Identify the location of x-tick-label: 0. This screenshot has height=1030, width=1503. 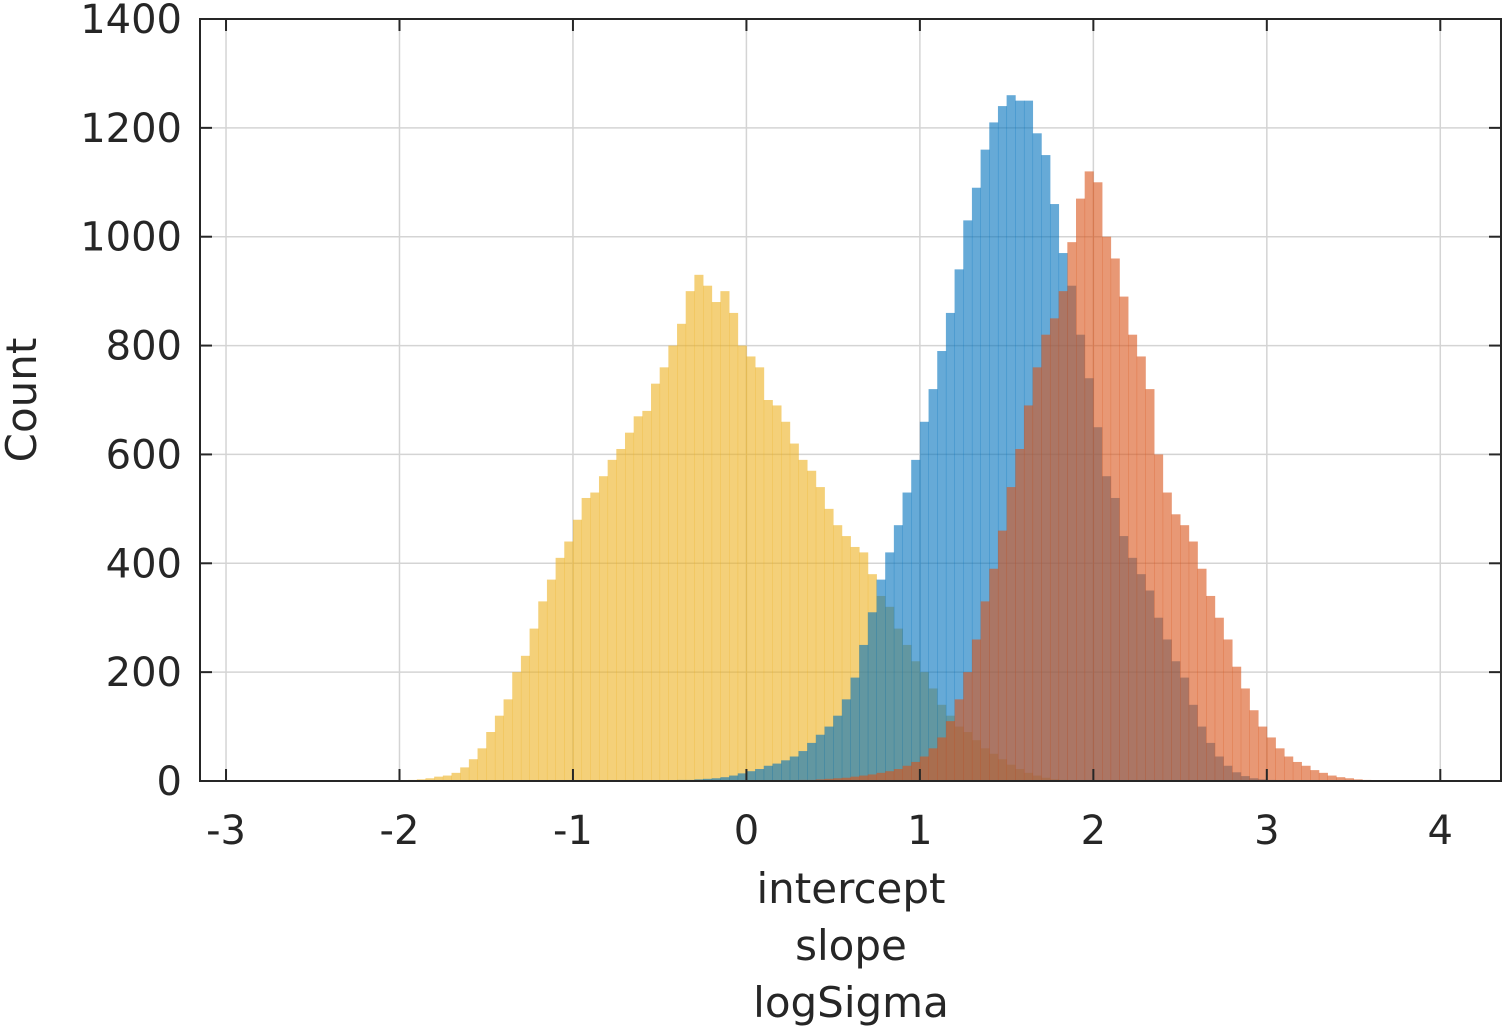
(746, 831).